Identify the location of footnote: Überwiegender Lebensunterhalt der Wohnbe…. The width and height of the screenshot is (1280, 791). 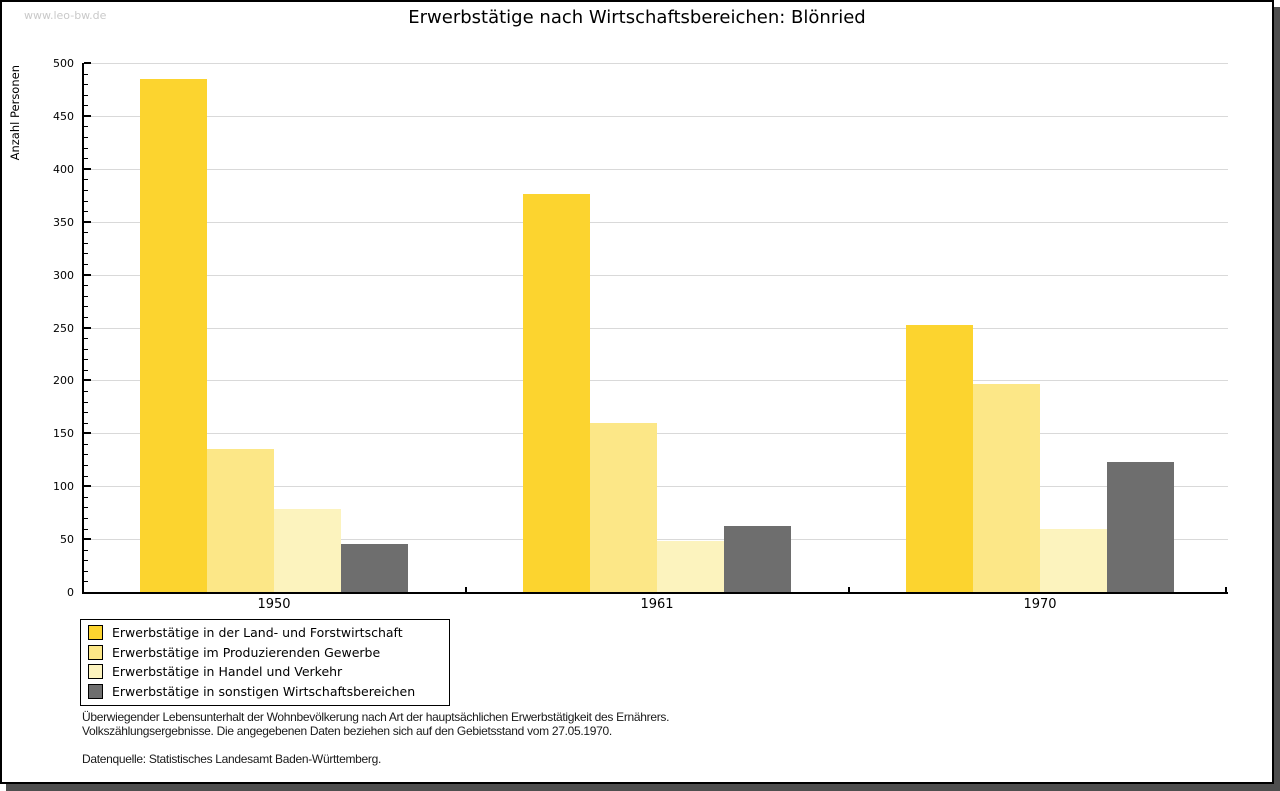
(375, 724).